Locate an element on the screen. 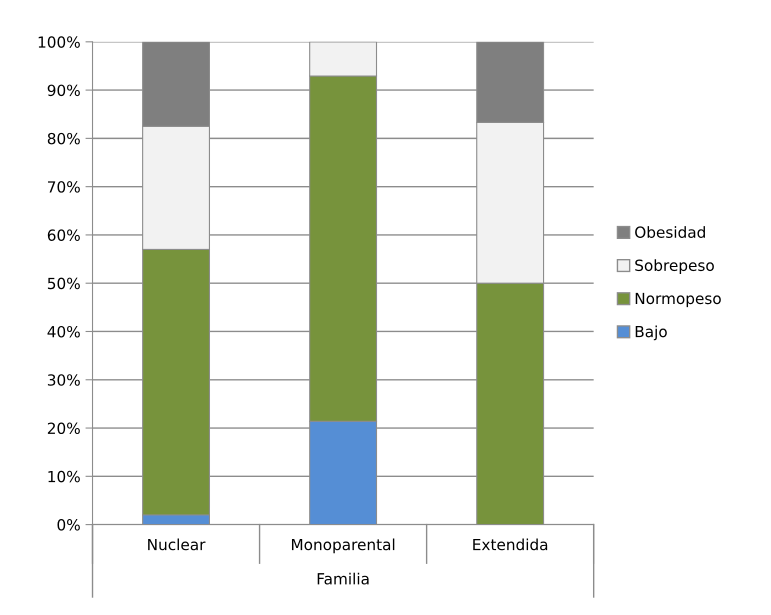 The image size is (771, 615). y-tick-label: 80% is located at coordinates (64, 138).